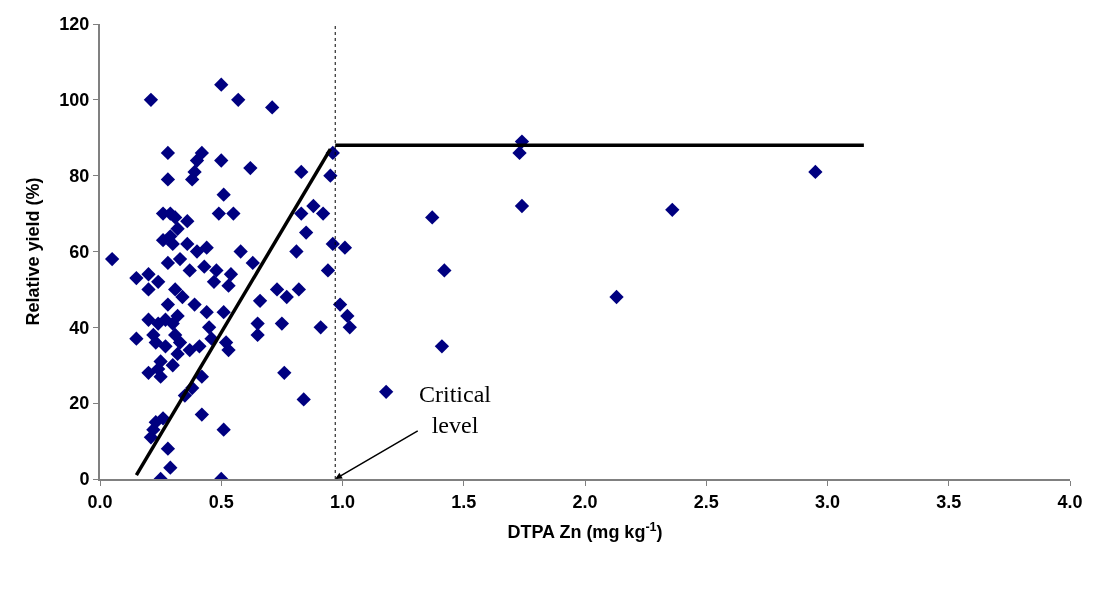  What do you see at coordinates (464, 501) in the screenshot?
I see `x-tick-label: 1.5` at bounding box center [464, 501].